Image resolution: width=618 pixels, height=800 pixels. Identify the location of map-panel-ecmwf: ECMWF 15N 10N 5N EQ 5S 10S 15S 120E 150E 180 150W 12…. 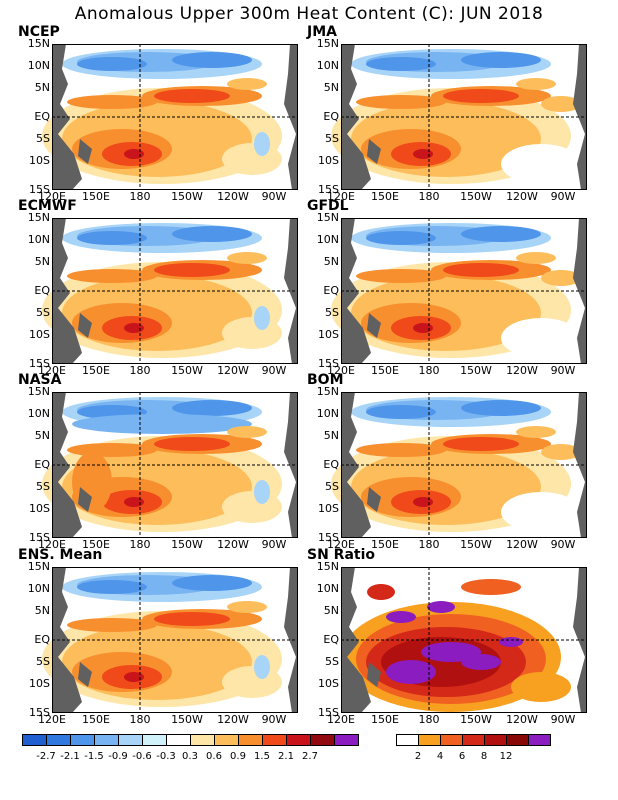
(155, 287).